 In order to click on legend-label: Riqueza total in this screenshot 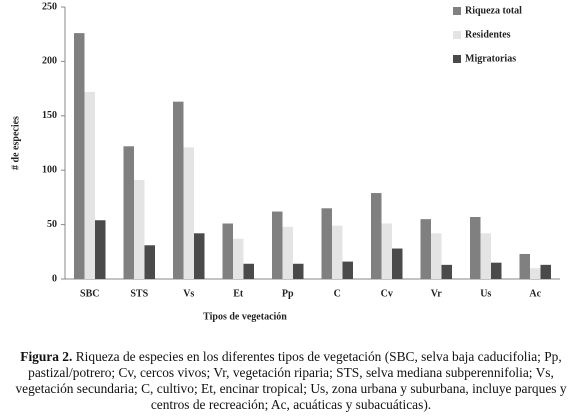, I will do `click(493, 10)`.